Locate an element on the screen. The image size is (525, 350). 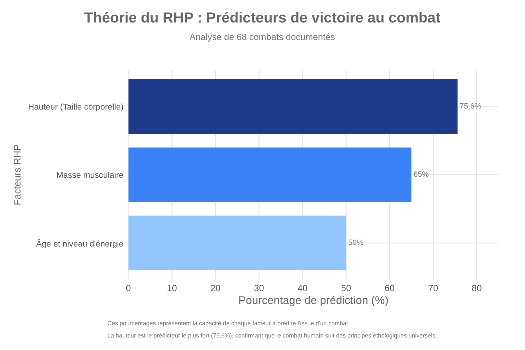
y-tick-label: Âge et niveau d'énergie is located at coordinates (80, 244).